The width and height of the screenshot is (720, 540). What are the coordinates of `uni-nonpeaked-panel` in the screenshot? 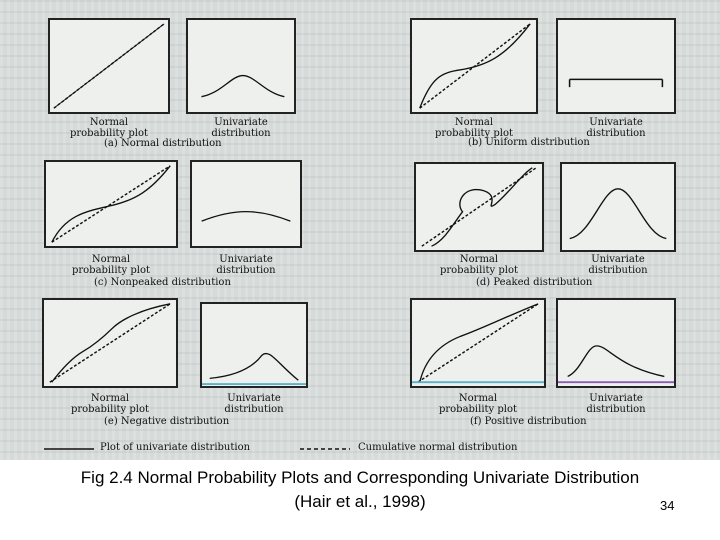 It's located at (246, 204).